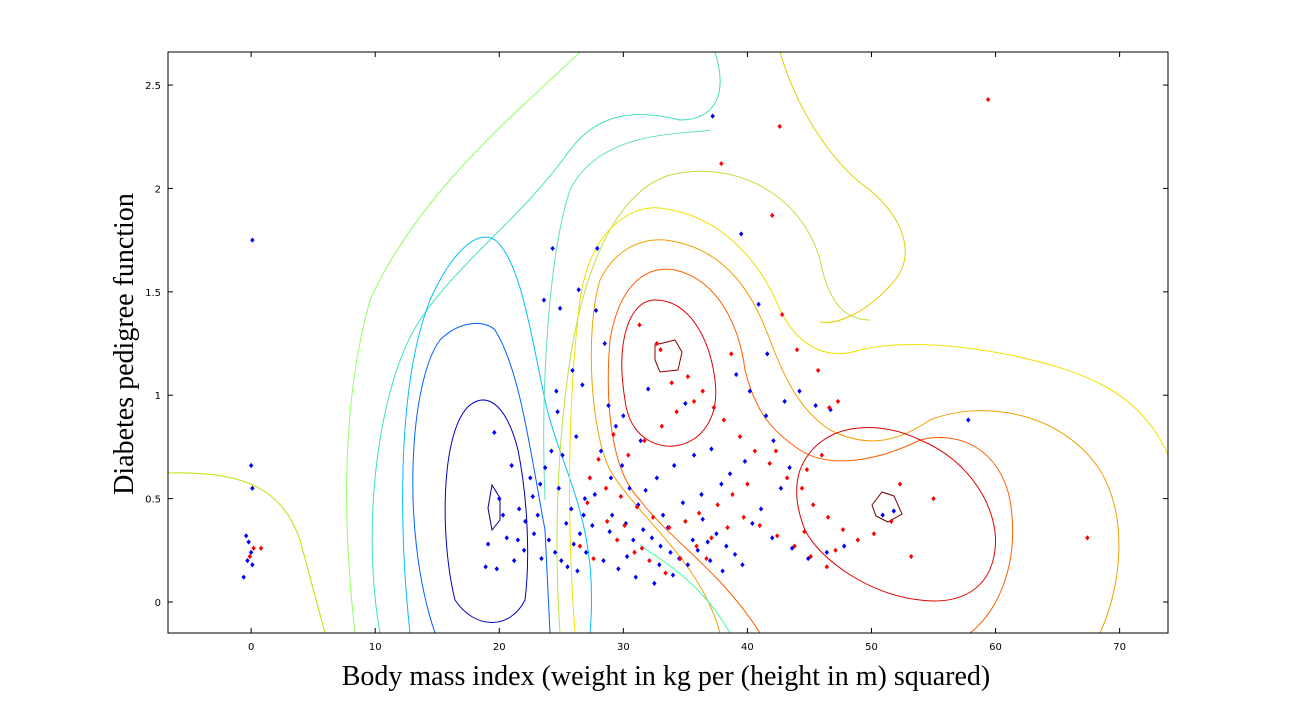 The width and height of the screenshot is (1291, 712). What do you see at coordinates (158, 603) in the screenshot?
I see `y-tick-label: 0` at bounding box center [158, 603].